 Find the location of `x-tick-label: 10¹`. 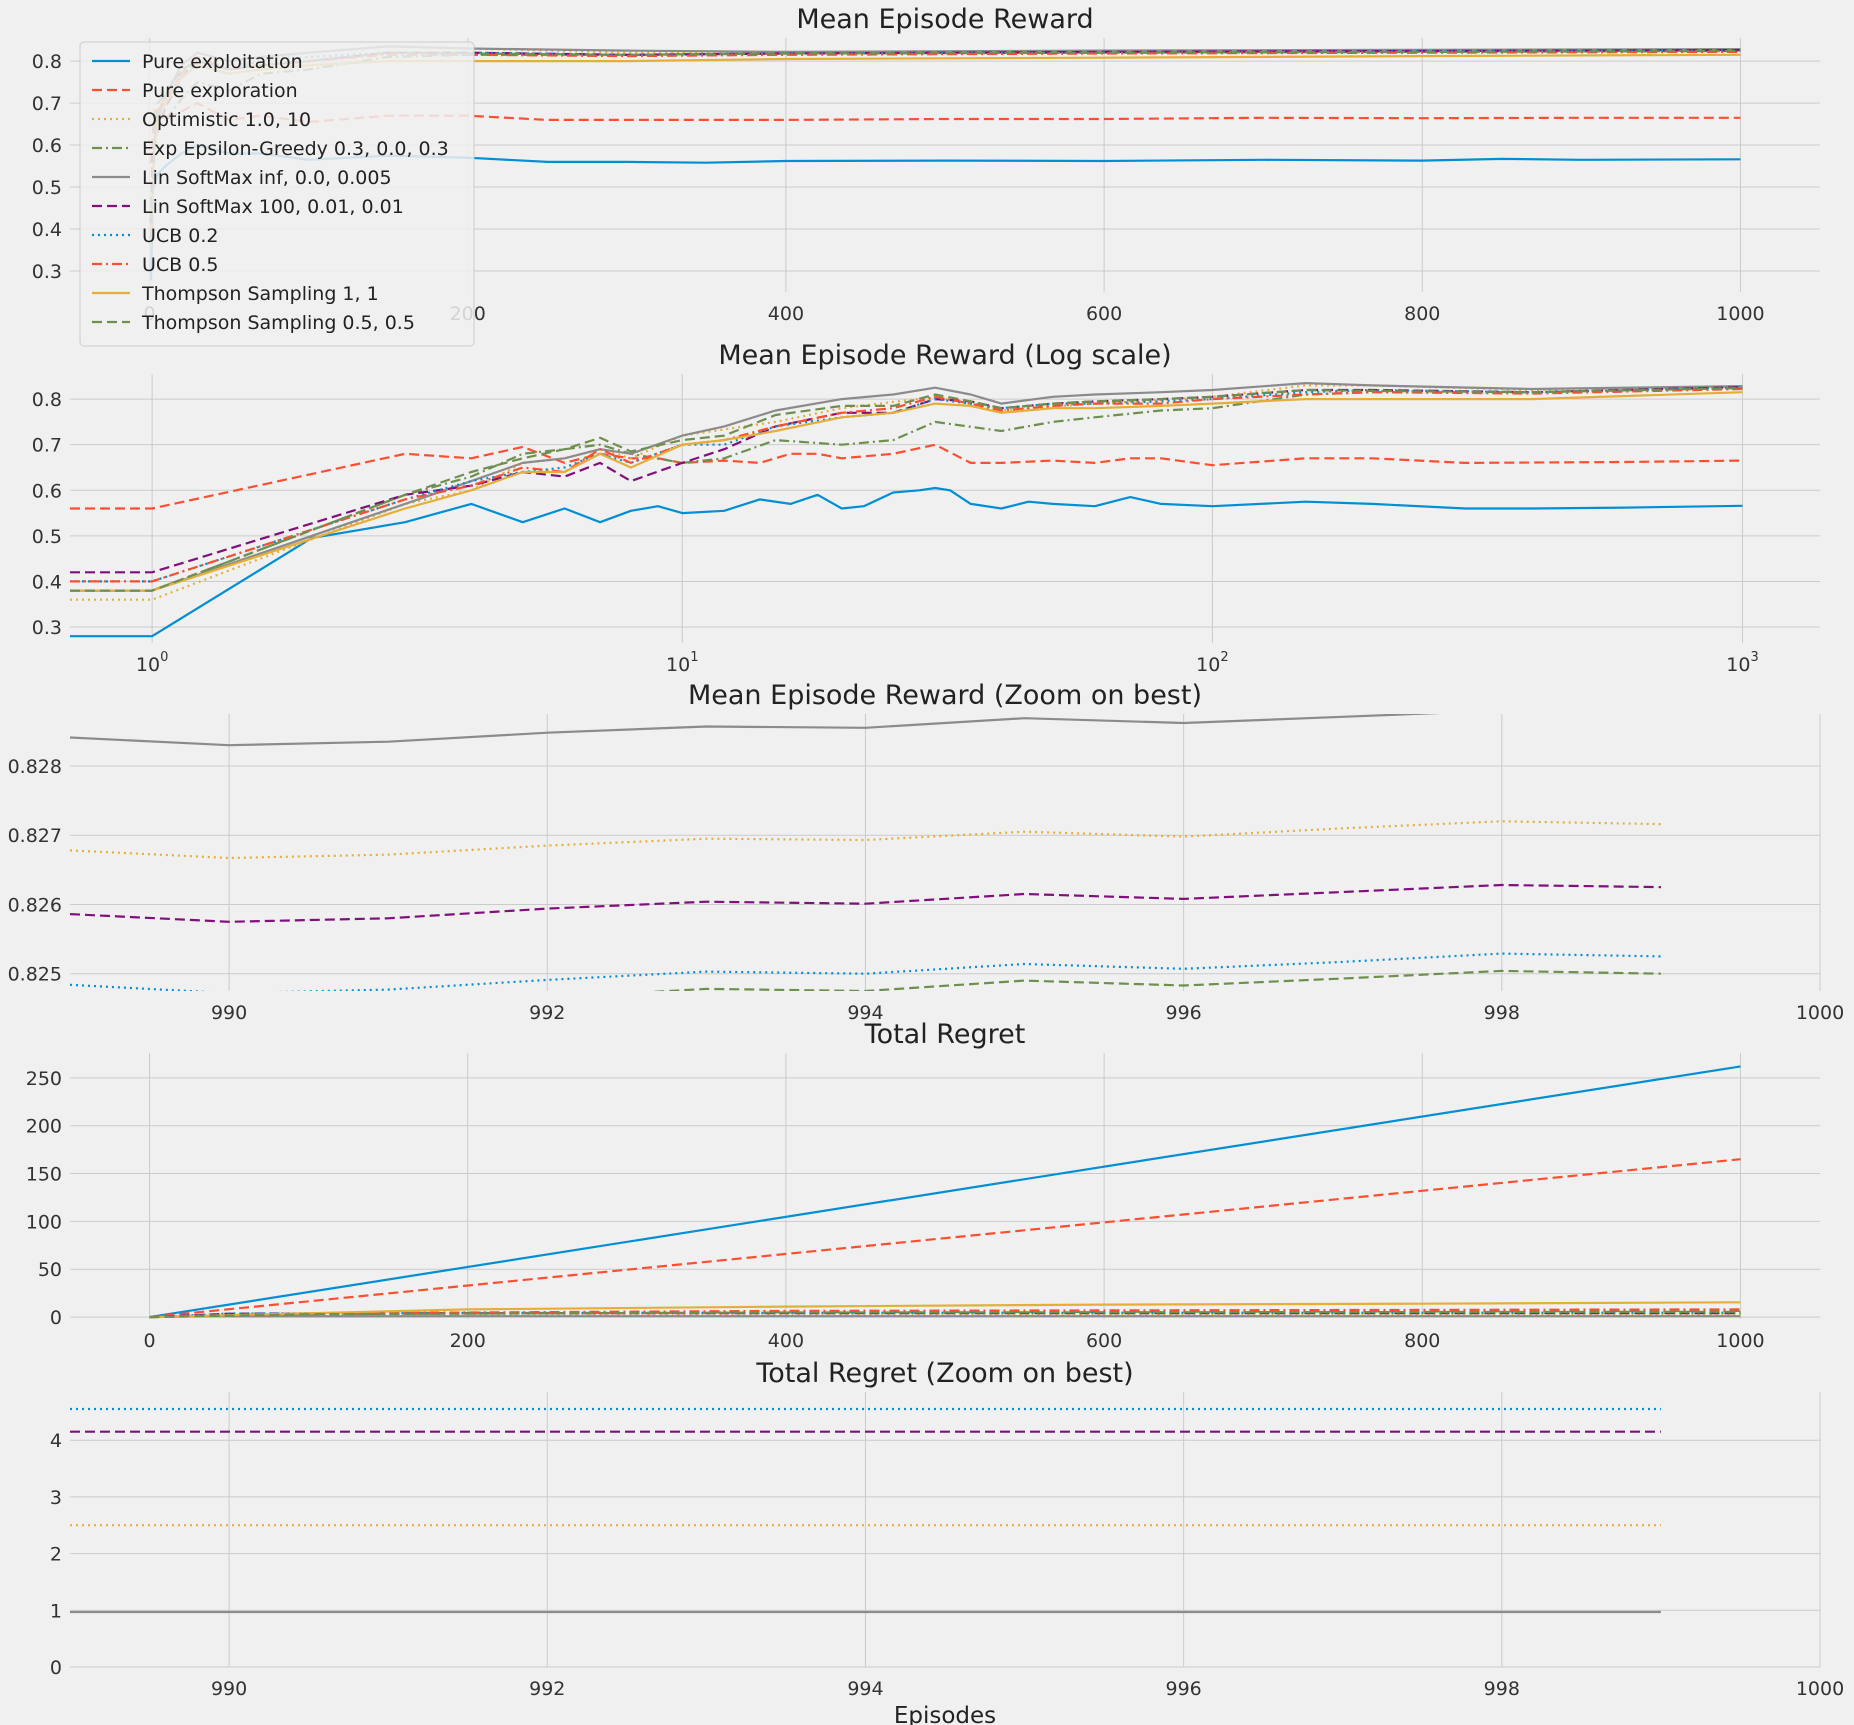

x-tick-label: 10¹ is located at coordinates (682, 663).